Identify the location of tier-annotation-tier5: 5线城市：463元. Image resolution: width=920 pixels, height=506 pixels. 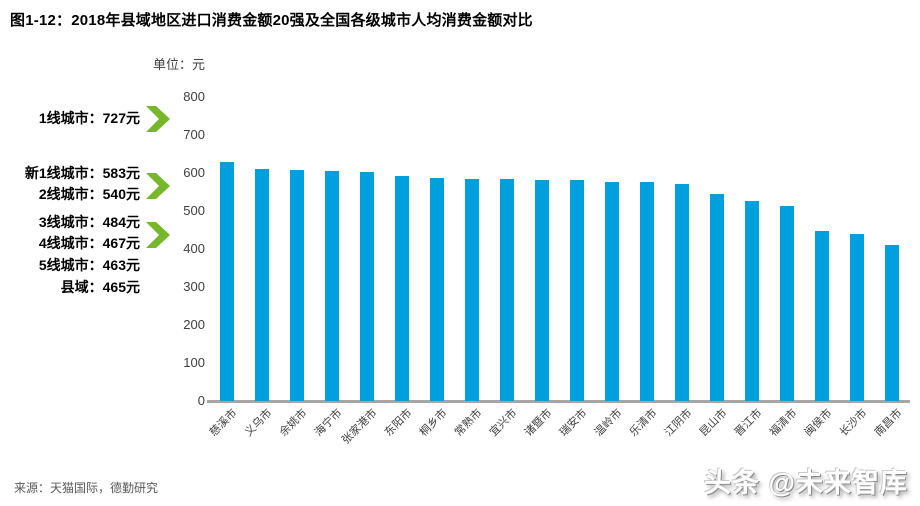
(89, 265).